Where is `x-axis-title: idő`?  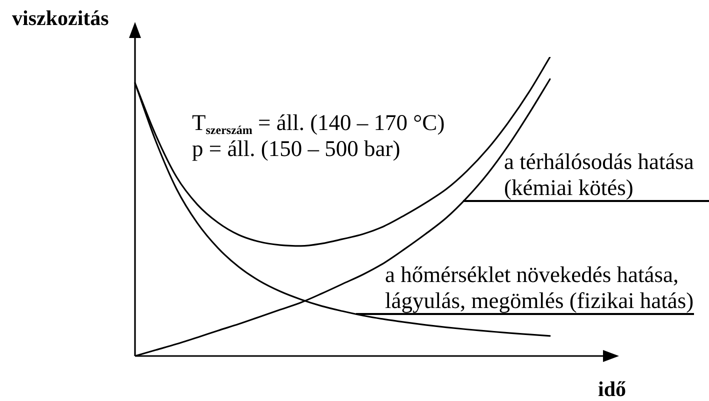 x-axis-title: idő is located at coordinates (612, 389).